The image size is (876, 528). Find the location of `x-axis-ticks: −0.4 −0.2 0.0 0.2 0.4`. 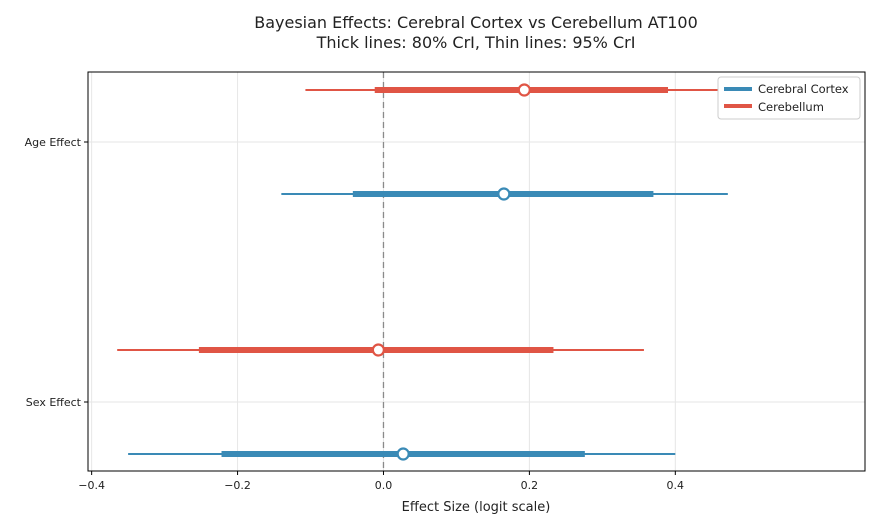

x-axis-ticks: −0.4 −0.2 0.0 0.2 0.4 is located at coordinates (381, 481).